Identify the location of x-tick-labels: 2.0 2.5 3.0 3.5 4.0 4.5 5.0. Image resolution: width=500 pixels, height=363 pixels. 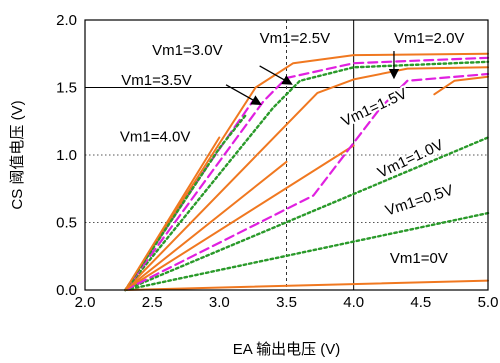
(287, 302).